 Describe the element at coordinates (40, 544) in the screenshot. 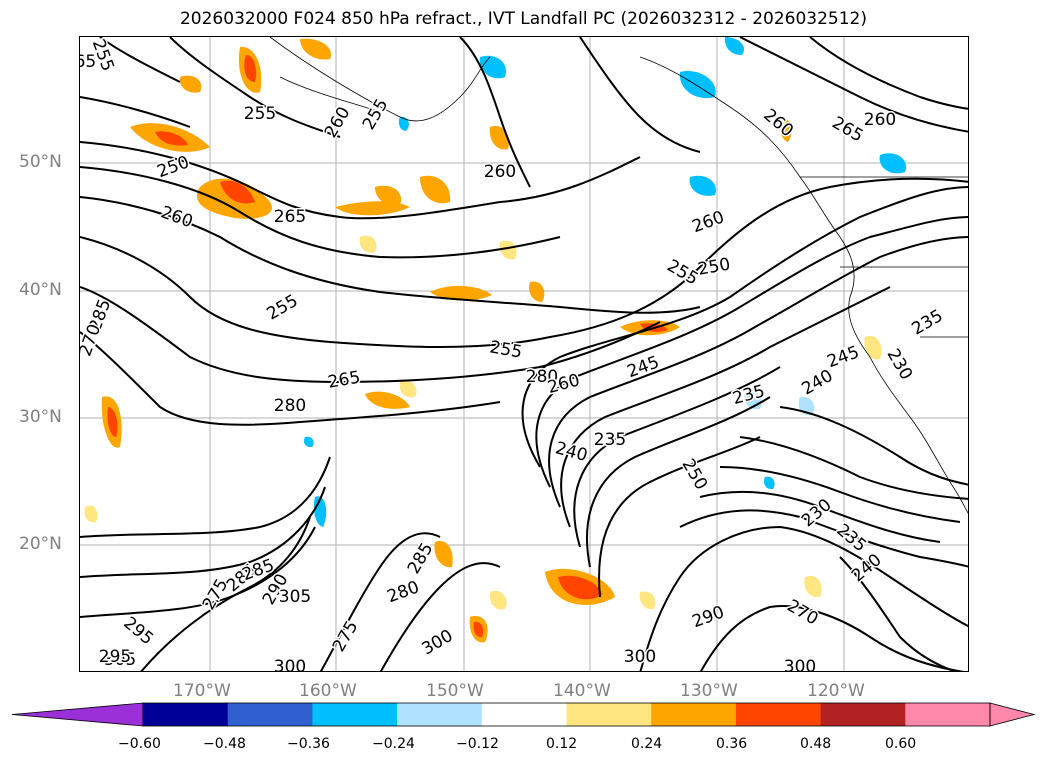

I see `lat-label-20n: 20°N` at that location.